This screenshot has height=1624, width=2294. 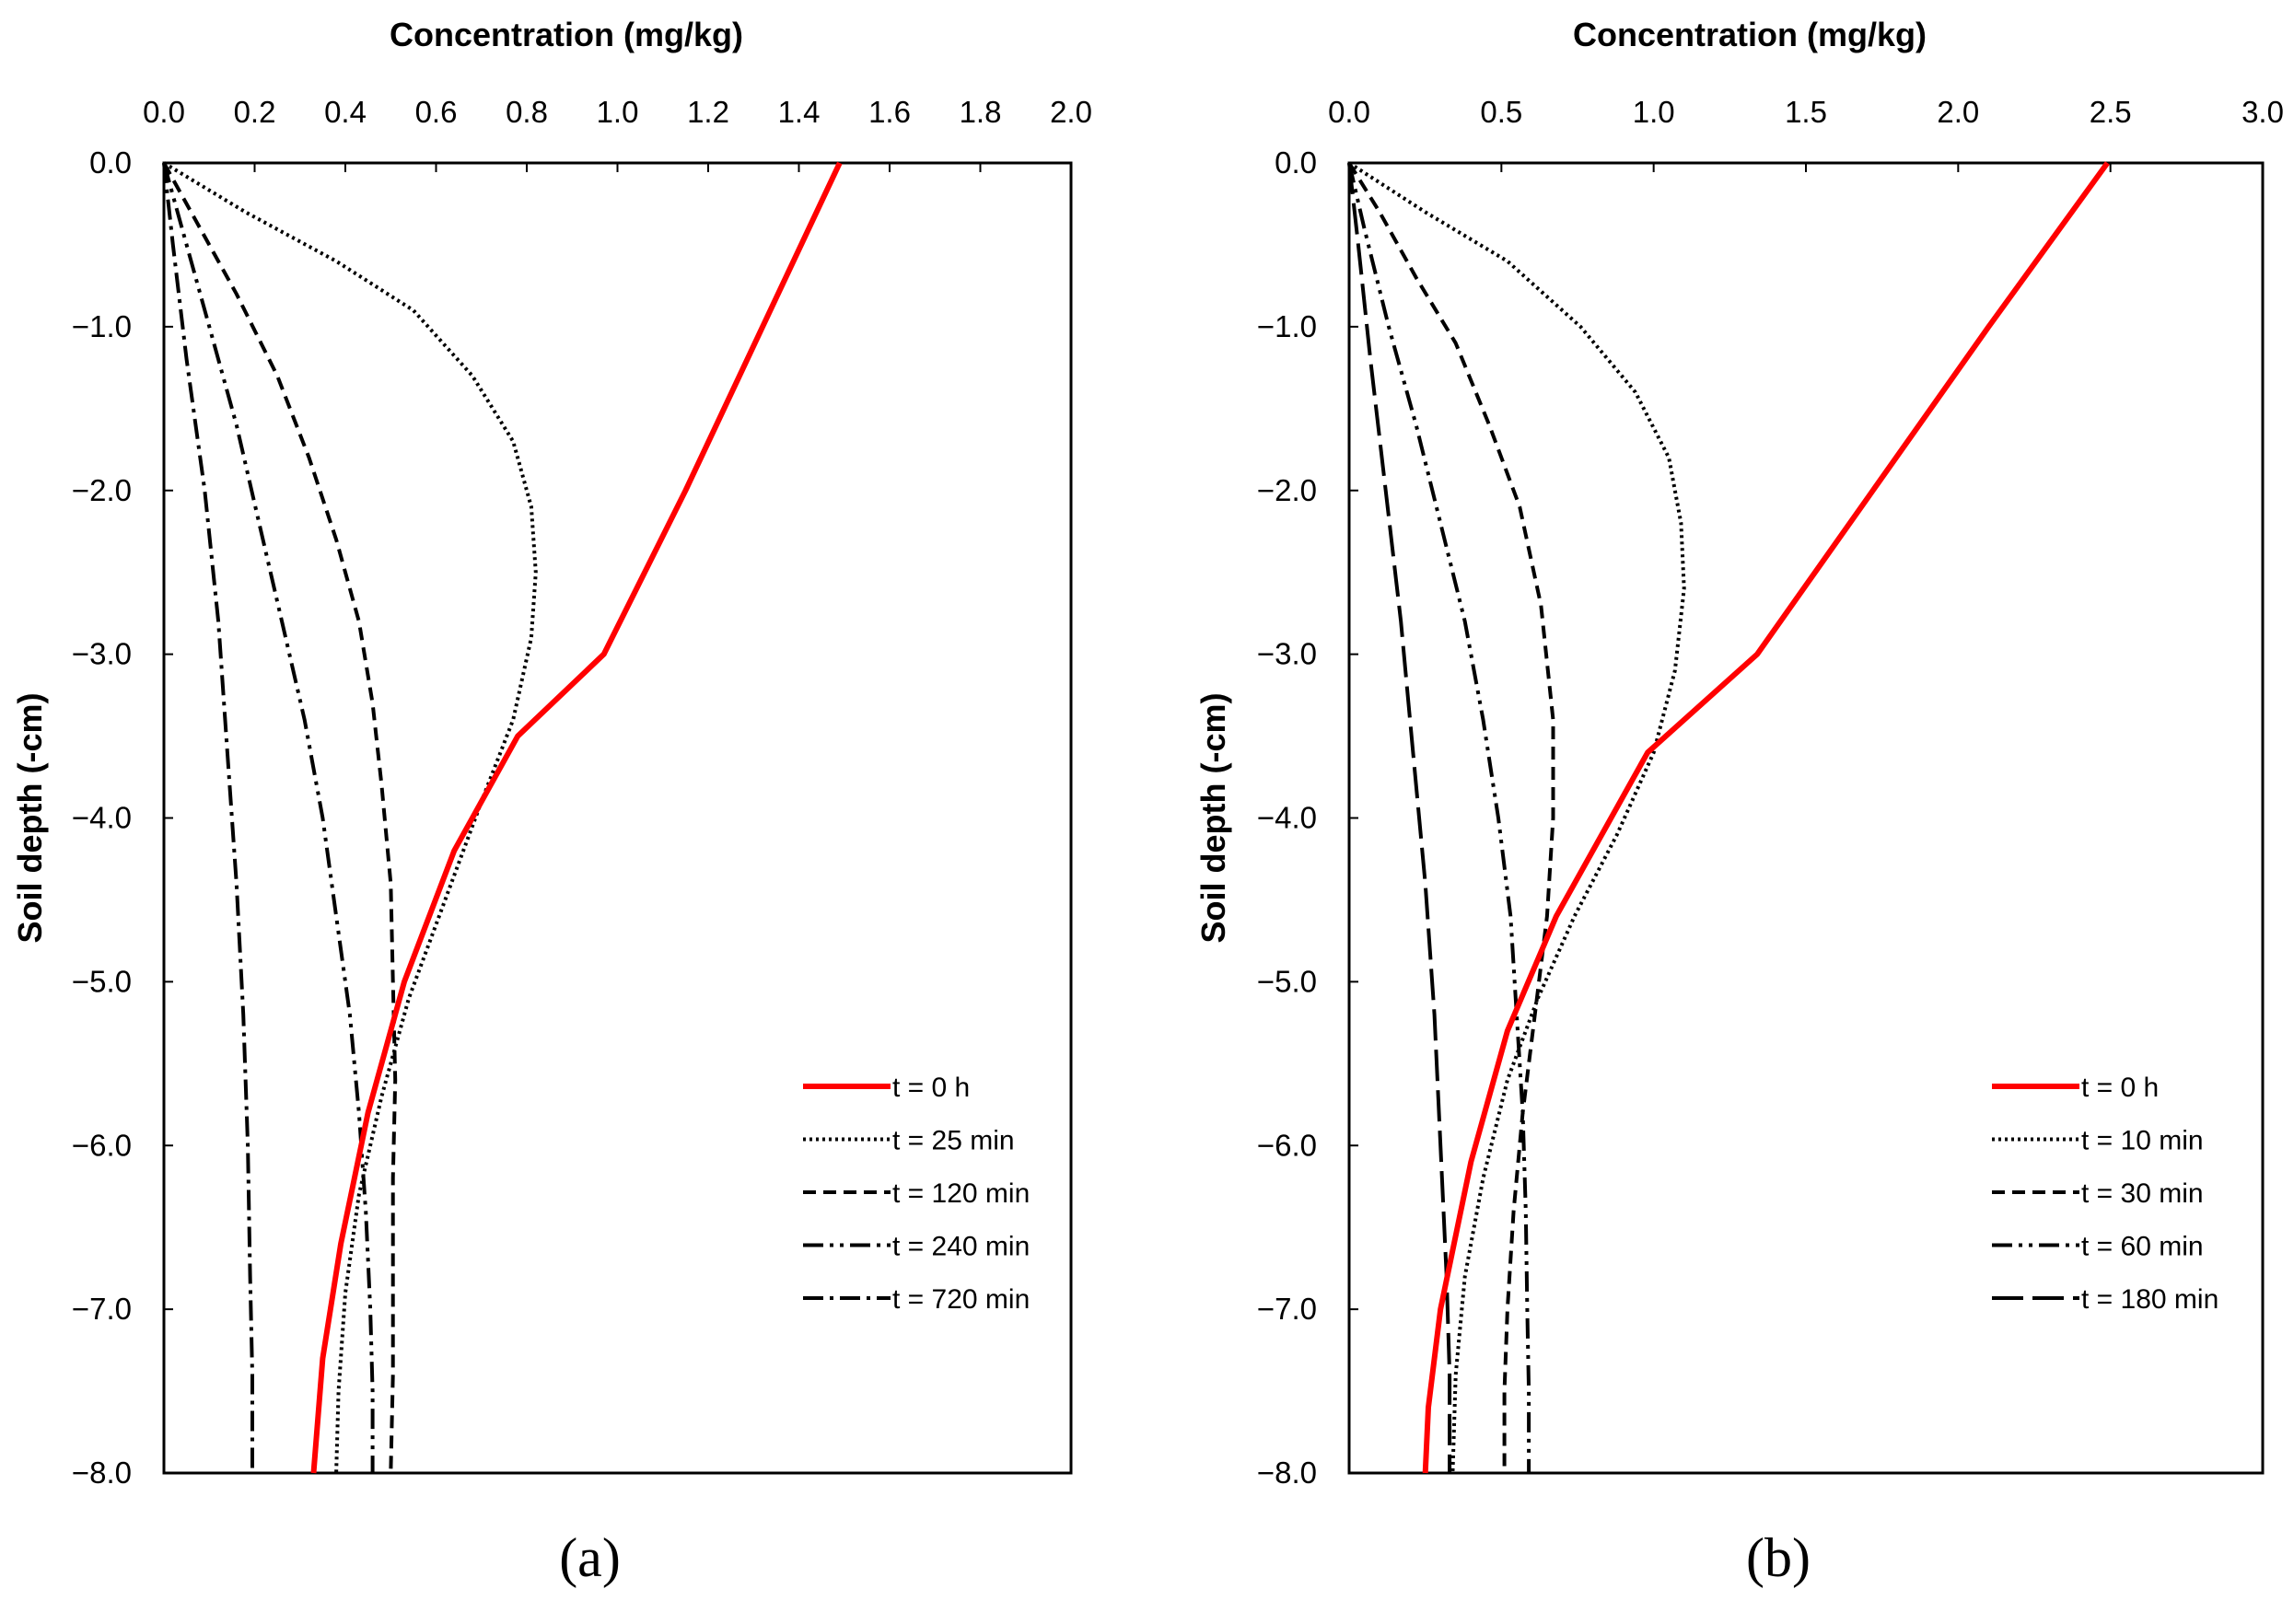 I want to click on series-line-t-25-min, so click(x=350, y=817).